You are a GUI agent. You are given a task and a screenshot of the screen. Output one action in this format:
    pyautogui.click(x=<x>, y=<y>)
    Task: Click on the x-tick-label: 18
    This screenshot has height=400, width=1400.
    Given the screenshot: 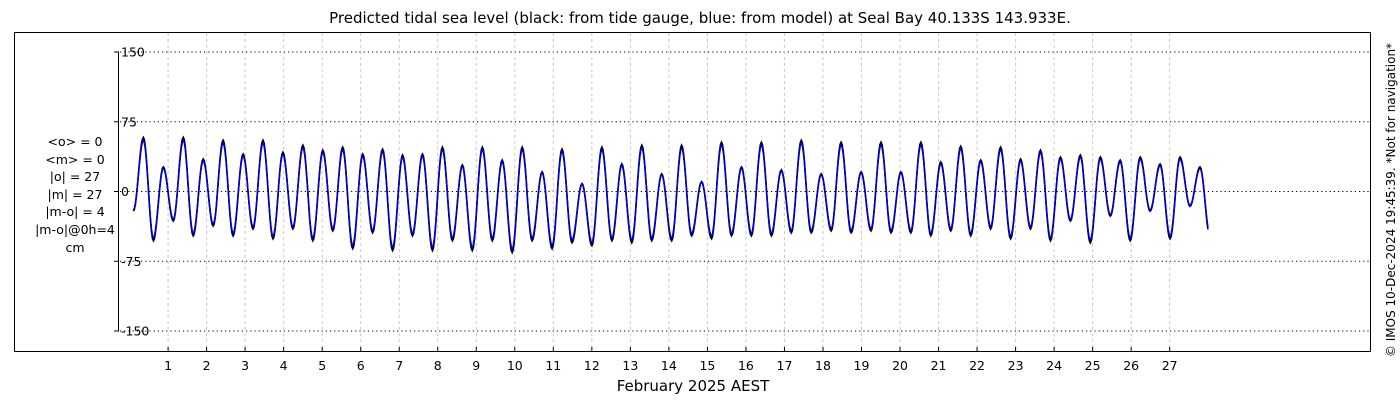 What is the action you would take?
    pyautogui.click(x=823, y=365)
    